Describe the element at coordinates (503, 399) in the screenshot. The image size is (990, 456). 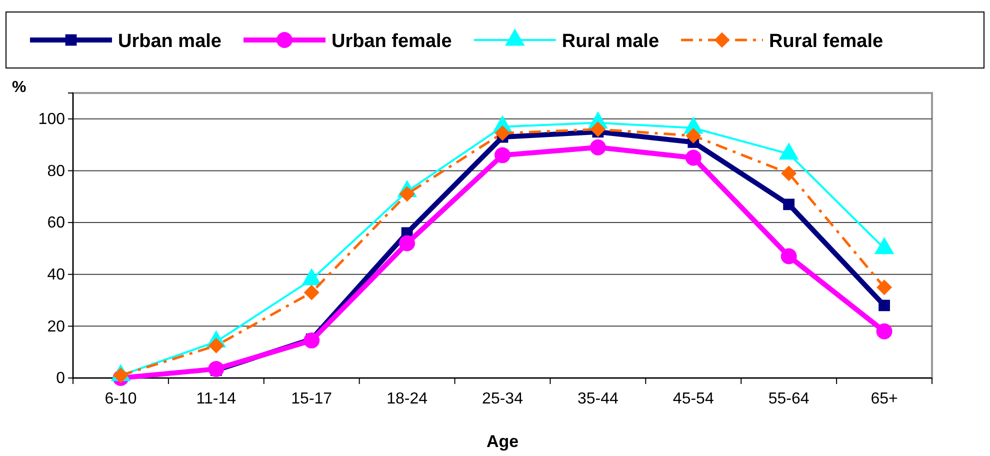
I see `x-tick-label: 25-34` at that location.